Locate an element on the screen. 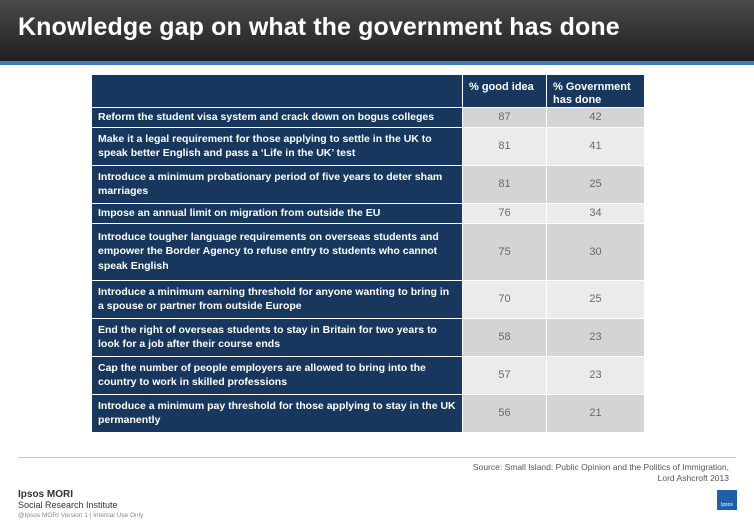  header-statement is located at coordinates (277, 91).